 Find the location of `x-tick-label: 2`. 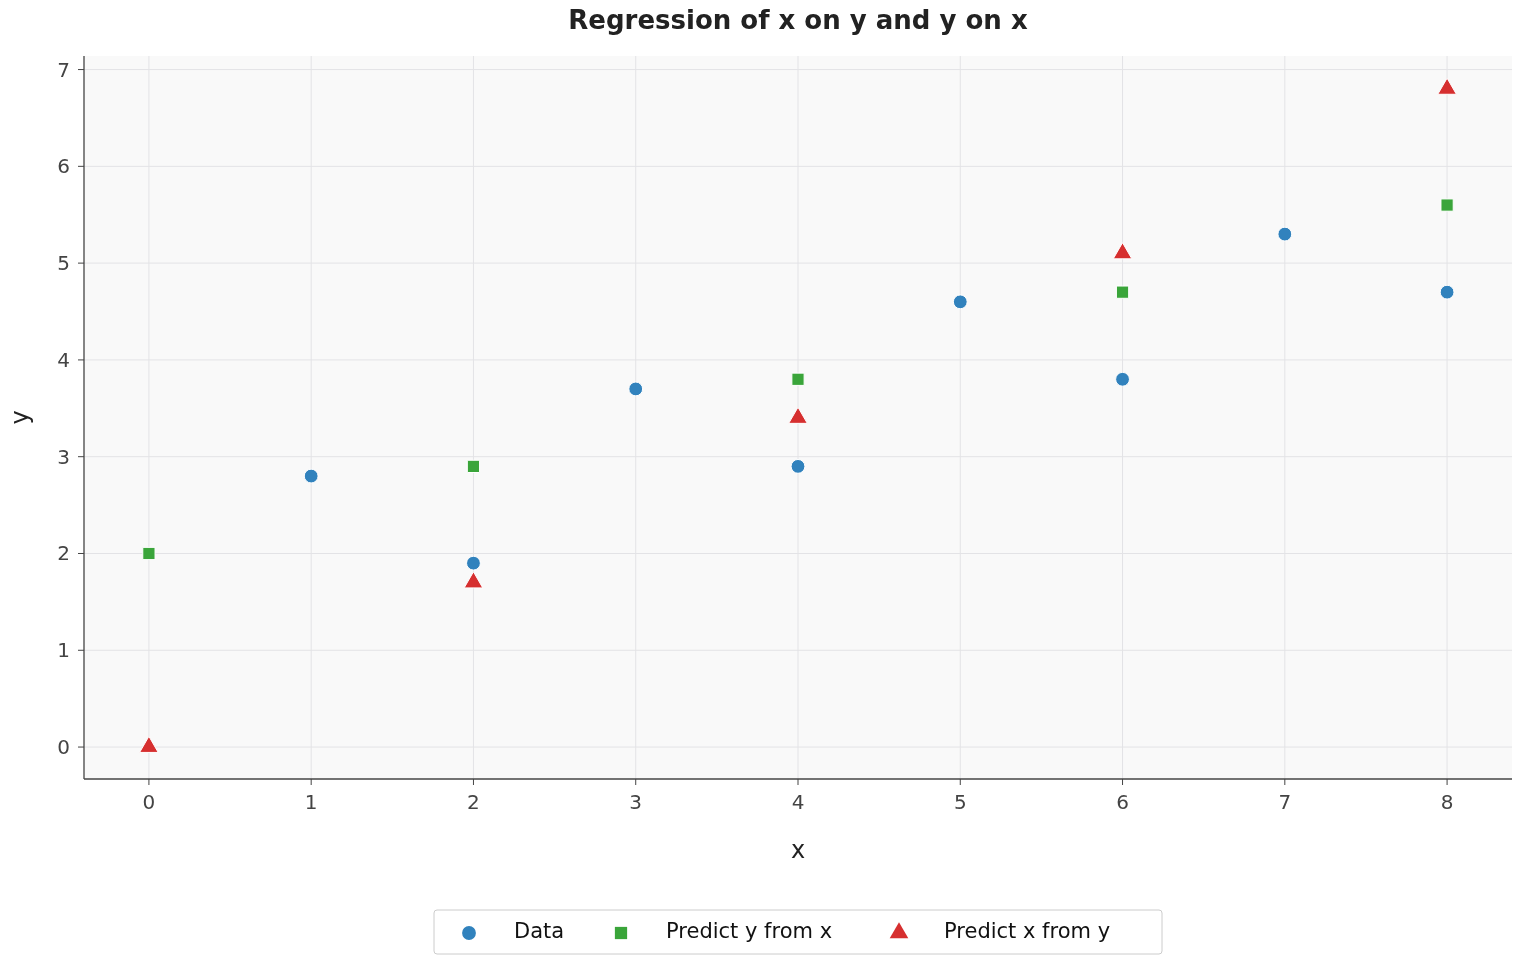

x-tick-label: 2 is located at coordinates (473, 802).